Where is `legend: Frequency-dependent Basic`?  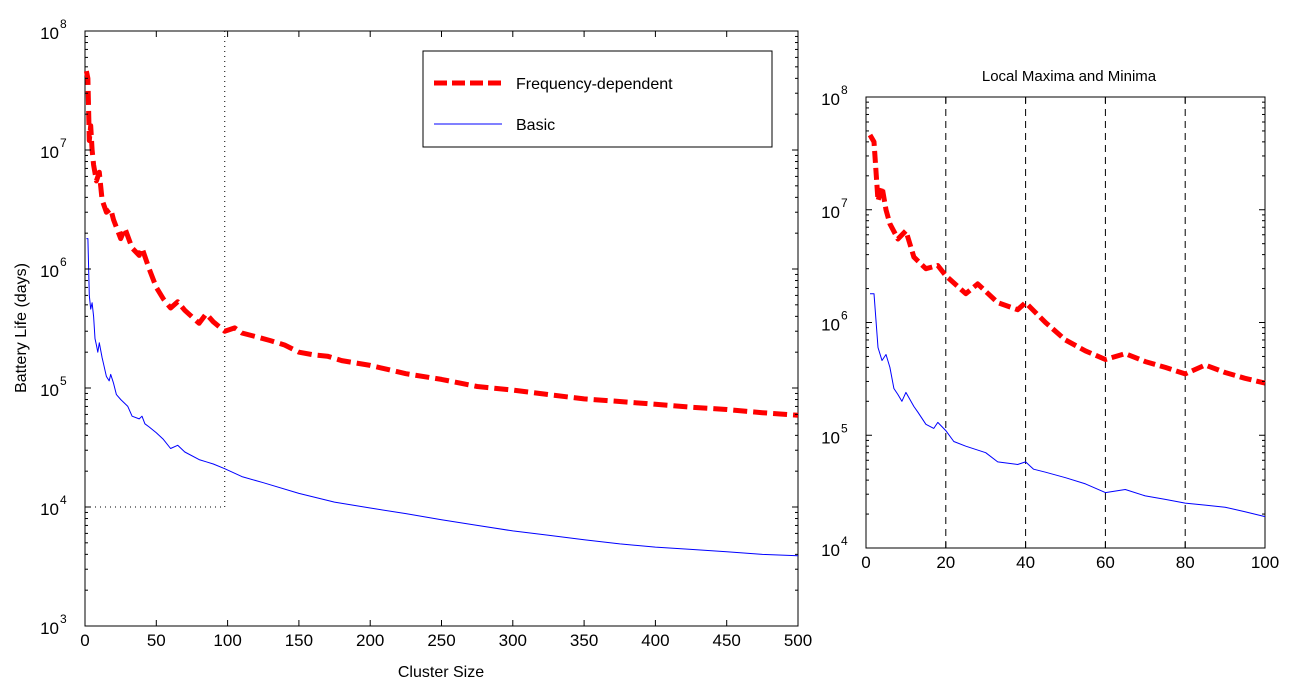
legend: Frequency-dependent Basic is located at coordinates (597, 99).